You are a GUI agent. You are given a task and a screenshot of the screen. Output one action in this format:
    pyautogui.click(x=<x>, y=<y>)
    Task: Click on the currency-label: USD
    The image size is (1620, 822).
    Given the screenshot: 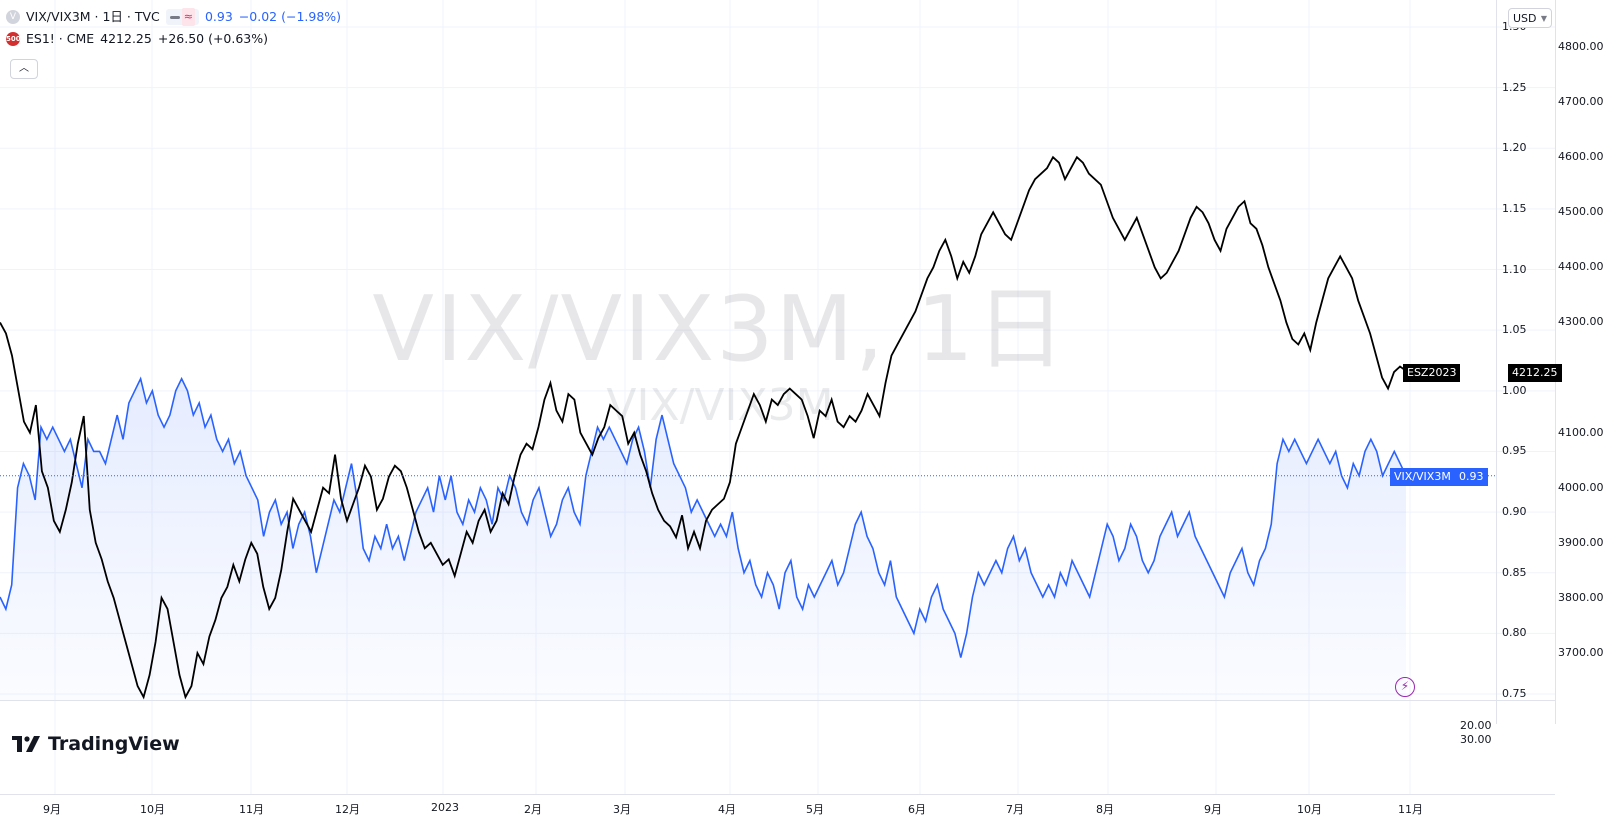 What is the action you would take?
    pyautogui.click(x=1525, y=18)
    